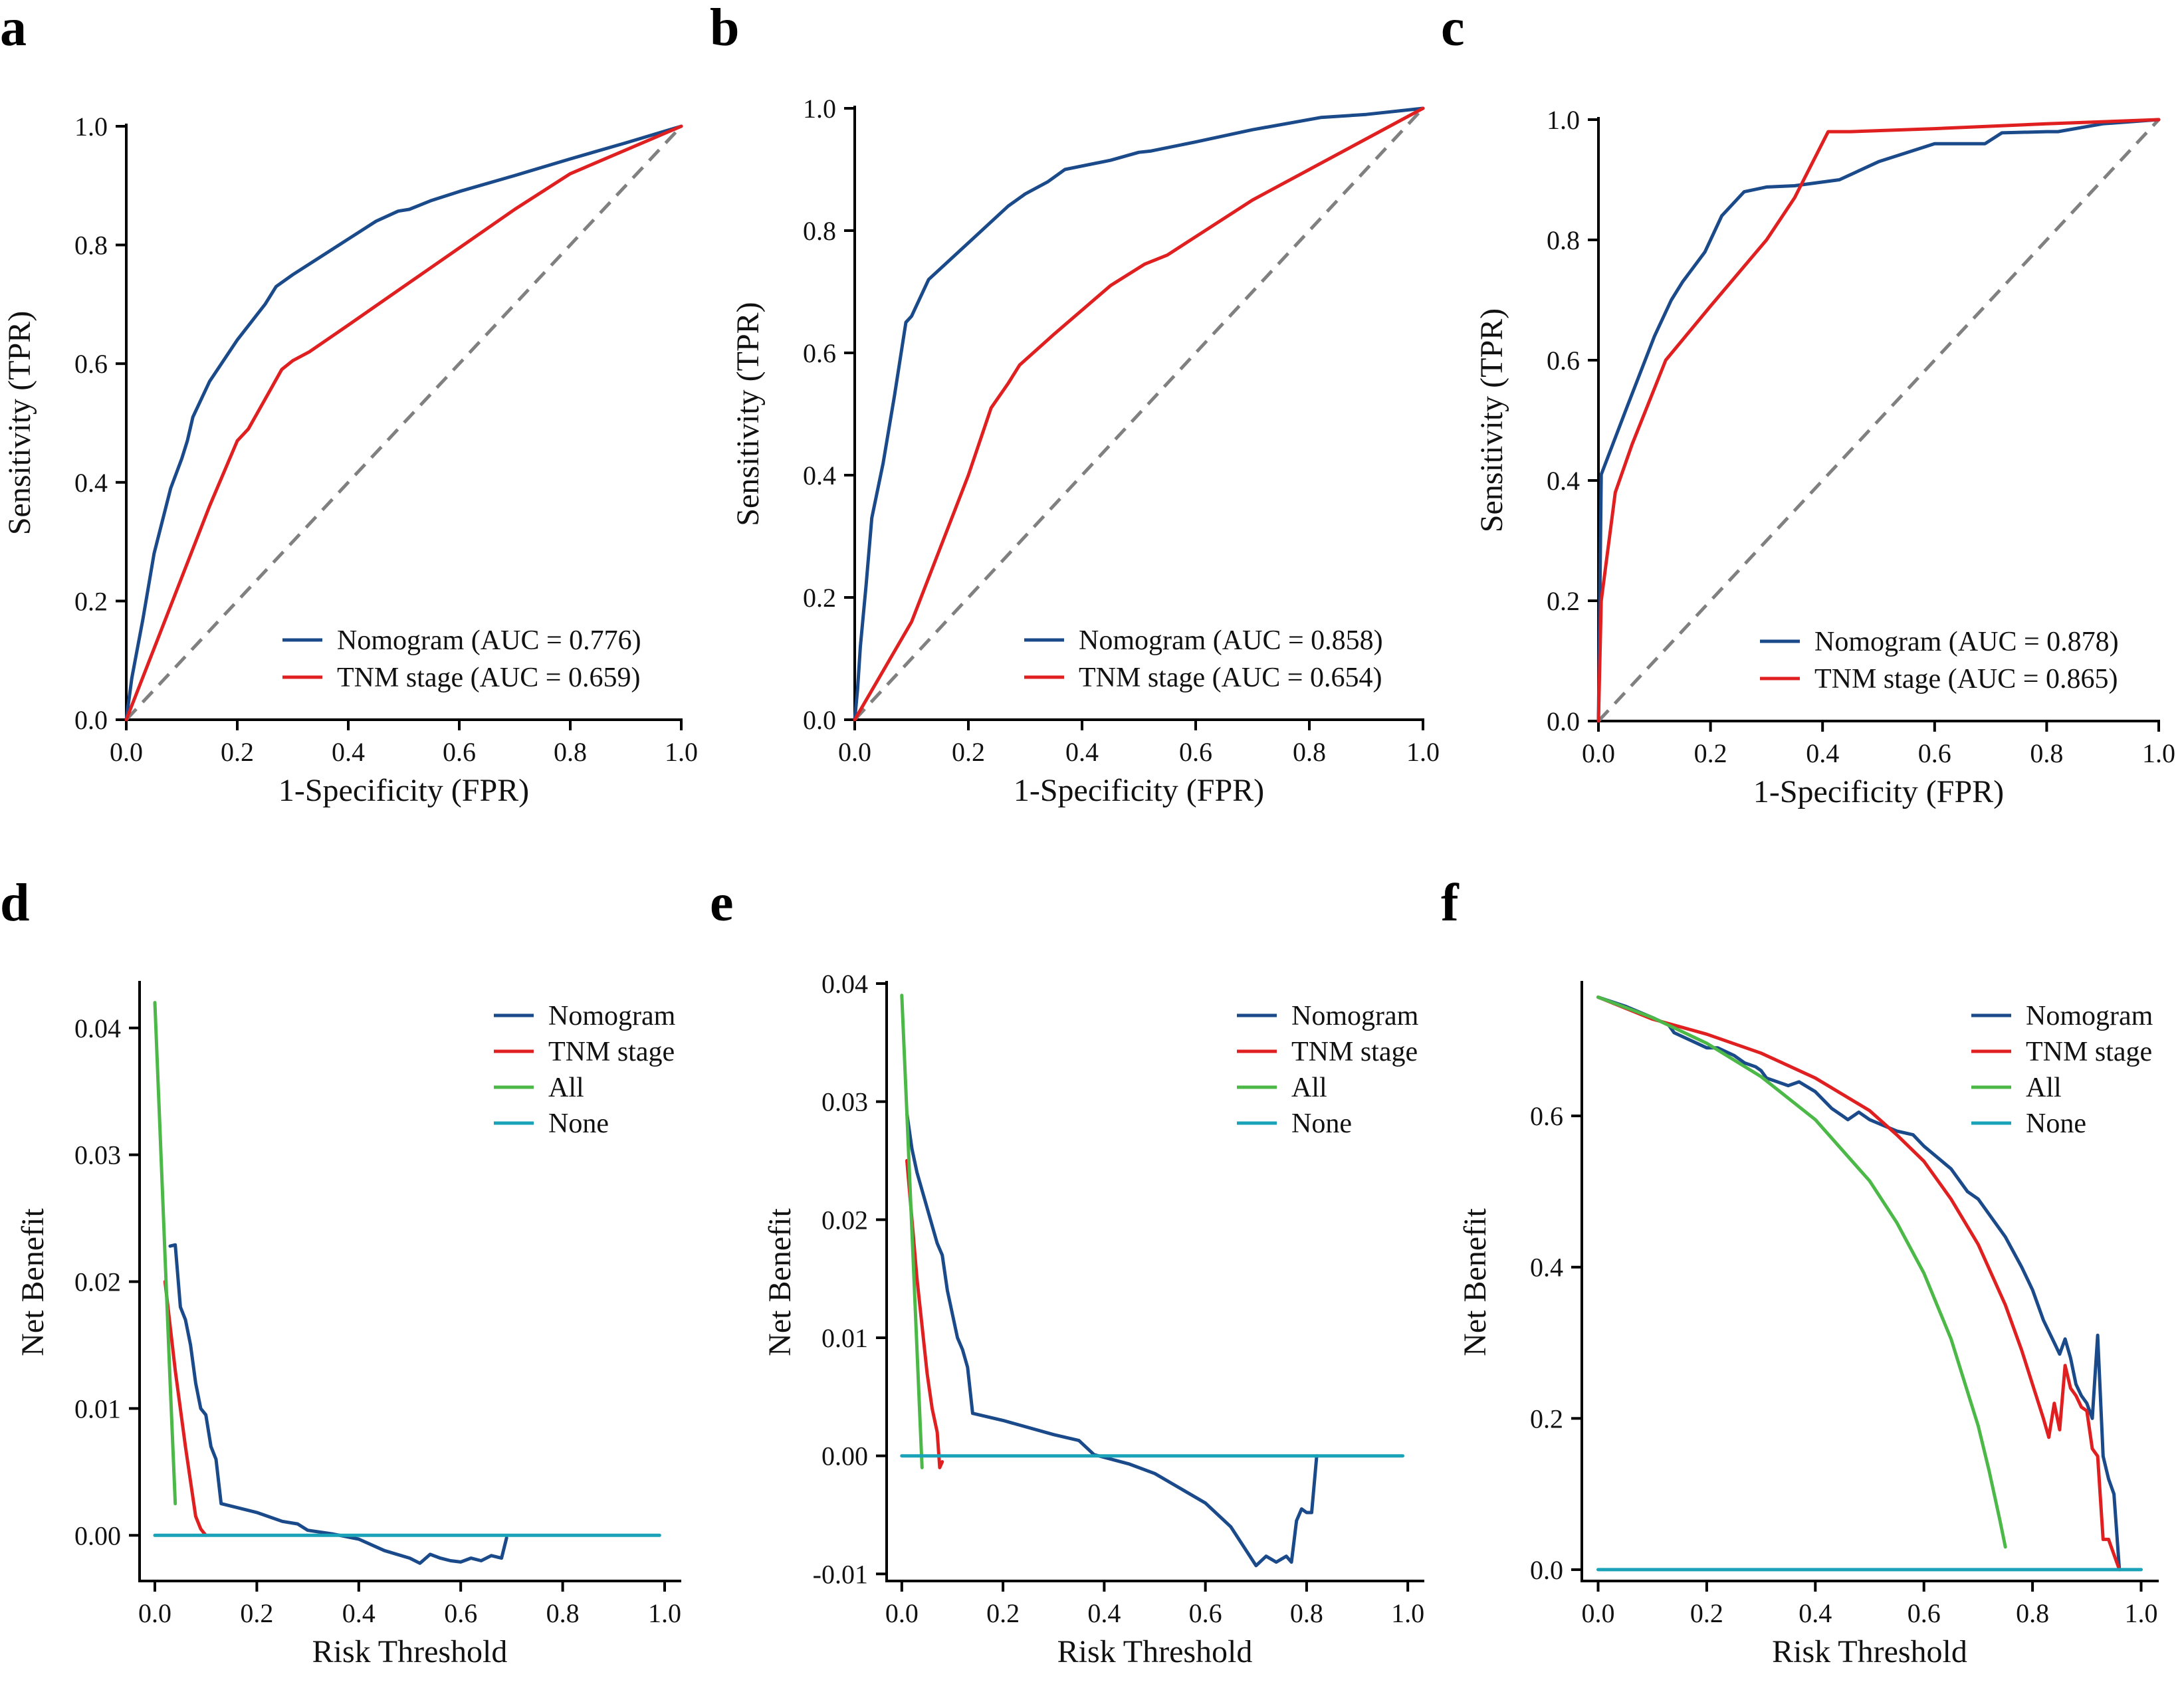  Describe the element at coordinates (1966, 642) in the screenshot. I see `legend-label: Nomogram (AUC = 0.878)` at that location.